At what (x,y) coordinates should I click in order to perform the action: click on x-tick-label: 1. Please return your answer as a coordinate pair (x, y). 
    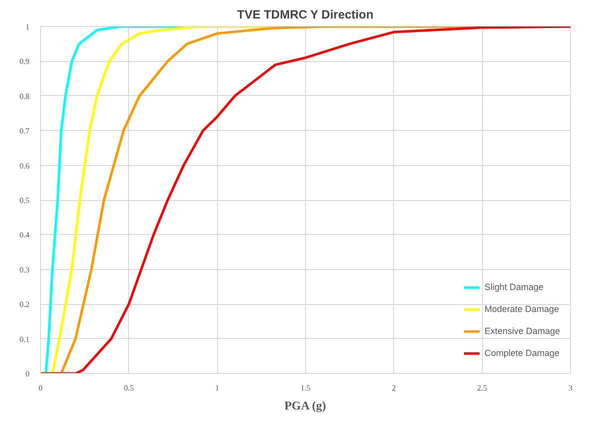
    Looking at the image, I should click on (217, 388).